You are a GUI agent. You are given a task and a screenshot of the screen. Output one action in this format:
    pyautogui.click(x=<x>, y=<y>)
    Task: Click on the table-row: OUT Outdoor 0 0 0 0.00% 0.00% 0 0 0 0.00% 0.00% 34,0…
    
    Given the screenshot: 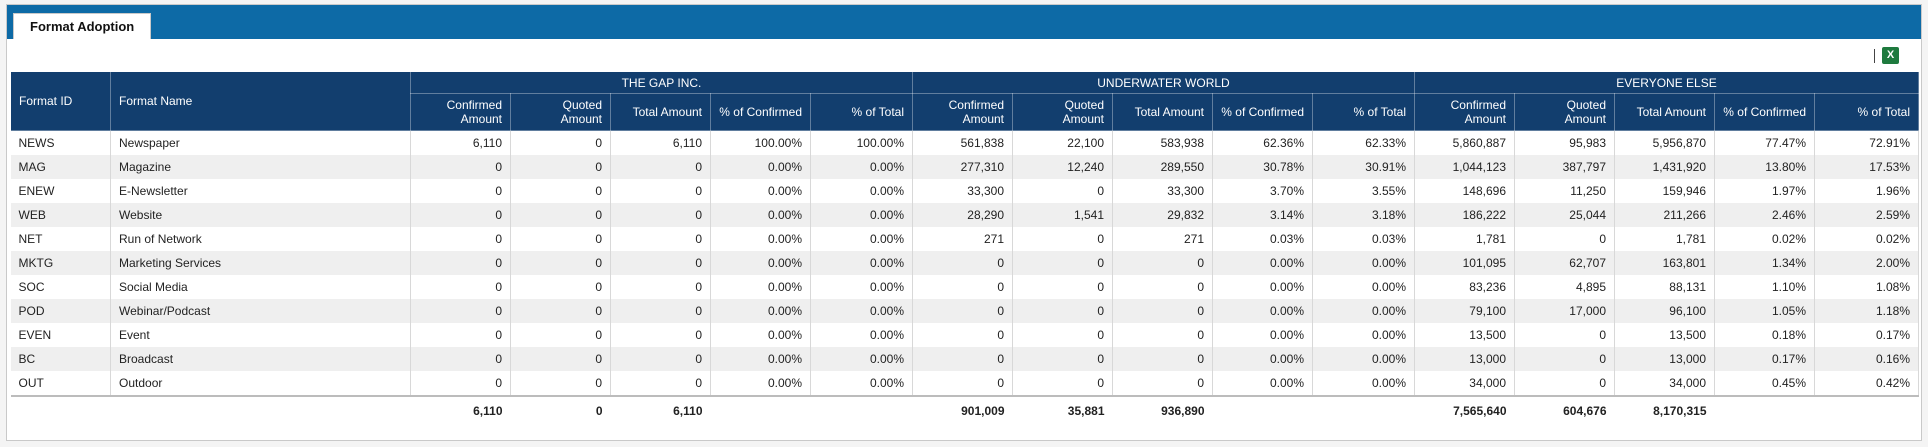 What is the action you would take?
    pyautogui.click(x=964, y=383)
    